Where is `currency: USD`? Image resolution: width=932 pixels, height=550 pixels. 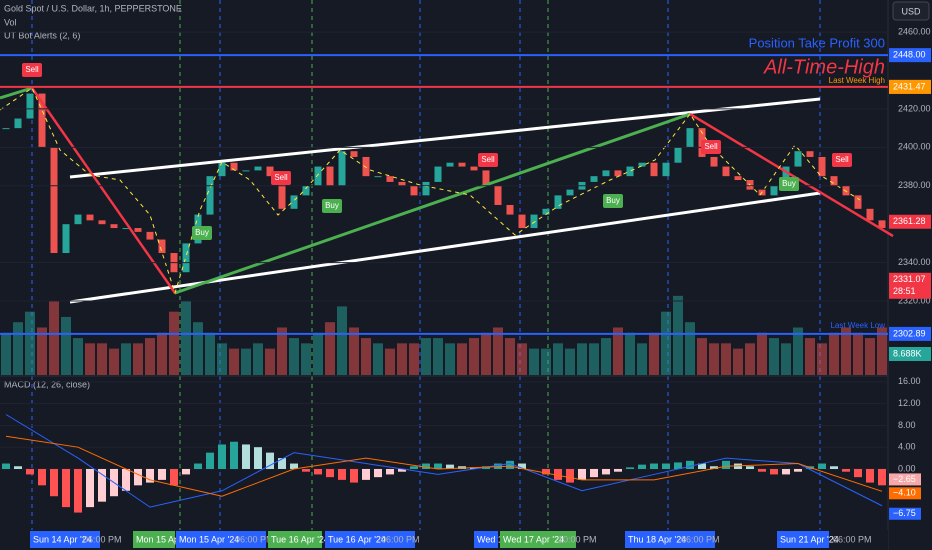
currency: USD is located at coordinates (911, 11).